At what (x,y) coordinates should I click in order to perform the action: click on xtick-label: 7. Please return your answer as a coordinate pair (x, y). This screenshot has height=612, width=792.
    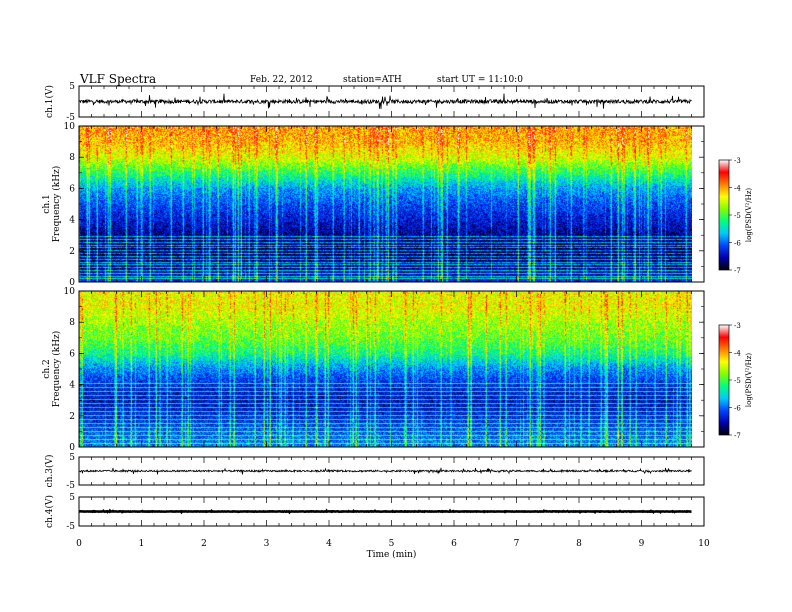
    Looking at the image, I should click on (517, 544).